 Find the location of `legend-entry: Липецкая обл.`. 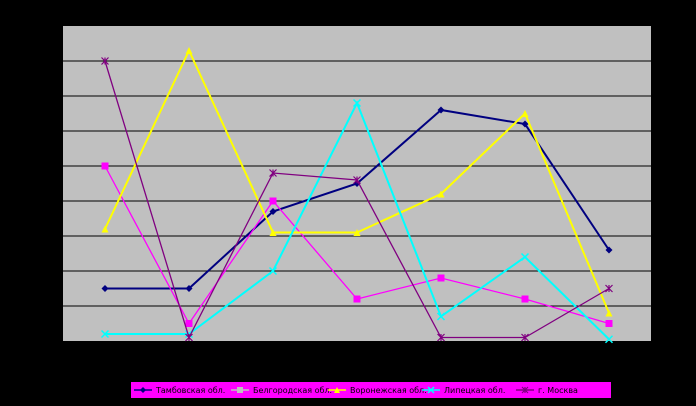

legend-entry: Липецкая обл. is located at coordinates (463, 390).